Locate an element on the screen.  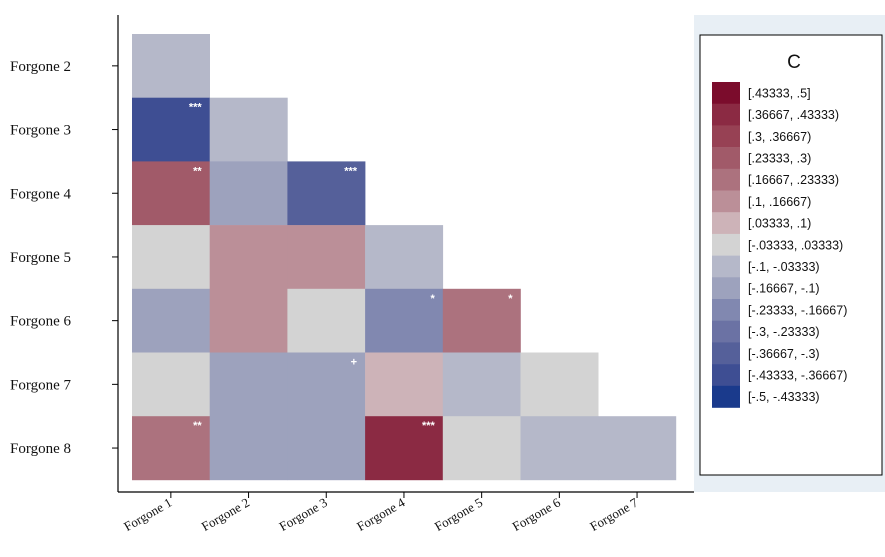
x-tick-label: Forgone 7 is located at coordinates (614, 514).